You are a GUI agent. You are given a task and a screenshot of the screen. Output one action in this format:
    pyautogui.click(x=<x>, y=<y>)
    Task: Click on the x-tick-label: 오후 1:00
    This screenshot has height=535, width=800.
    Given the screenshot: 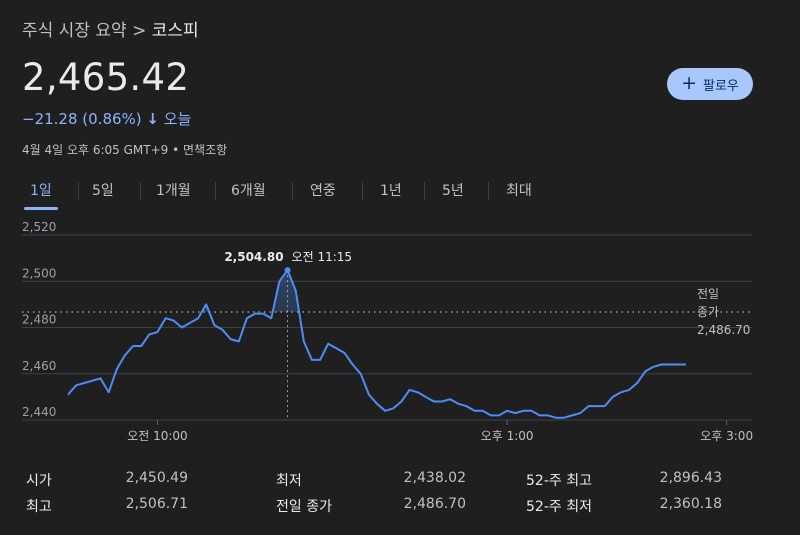 What is the action you would take?
    pyautogui.click(x=507, y=436)
    